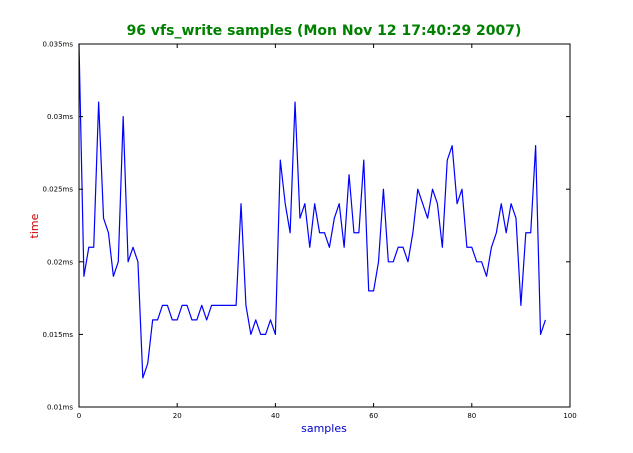 This screenshot has width=633, height=453. I want to click on y-tick-label: 0.035ms, so click(57, 45).